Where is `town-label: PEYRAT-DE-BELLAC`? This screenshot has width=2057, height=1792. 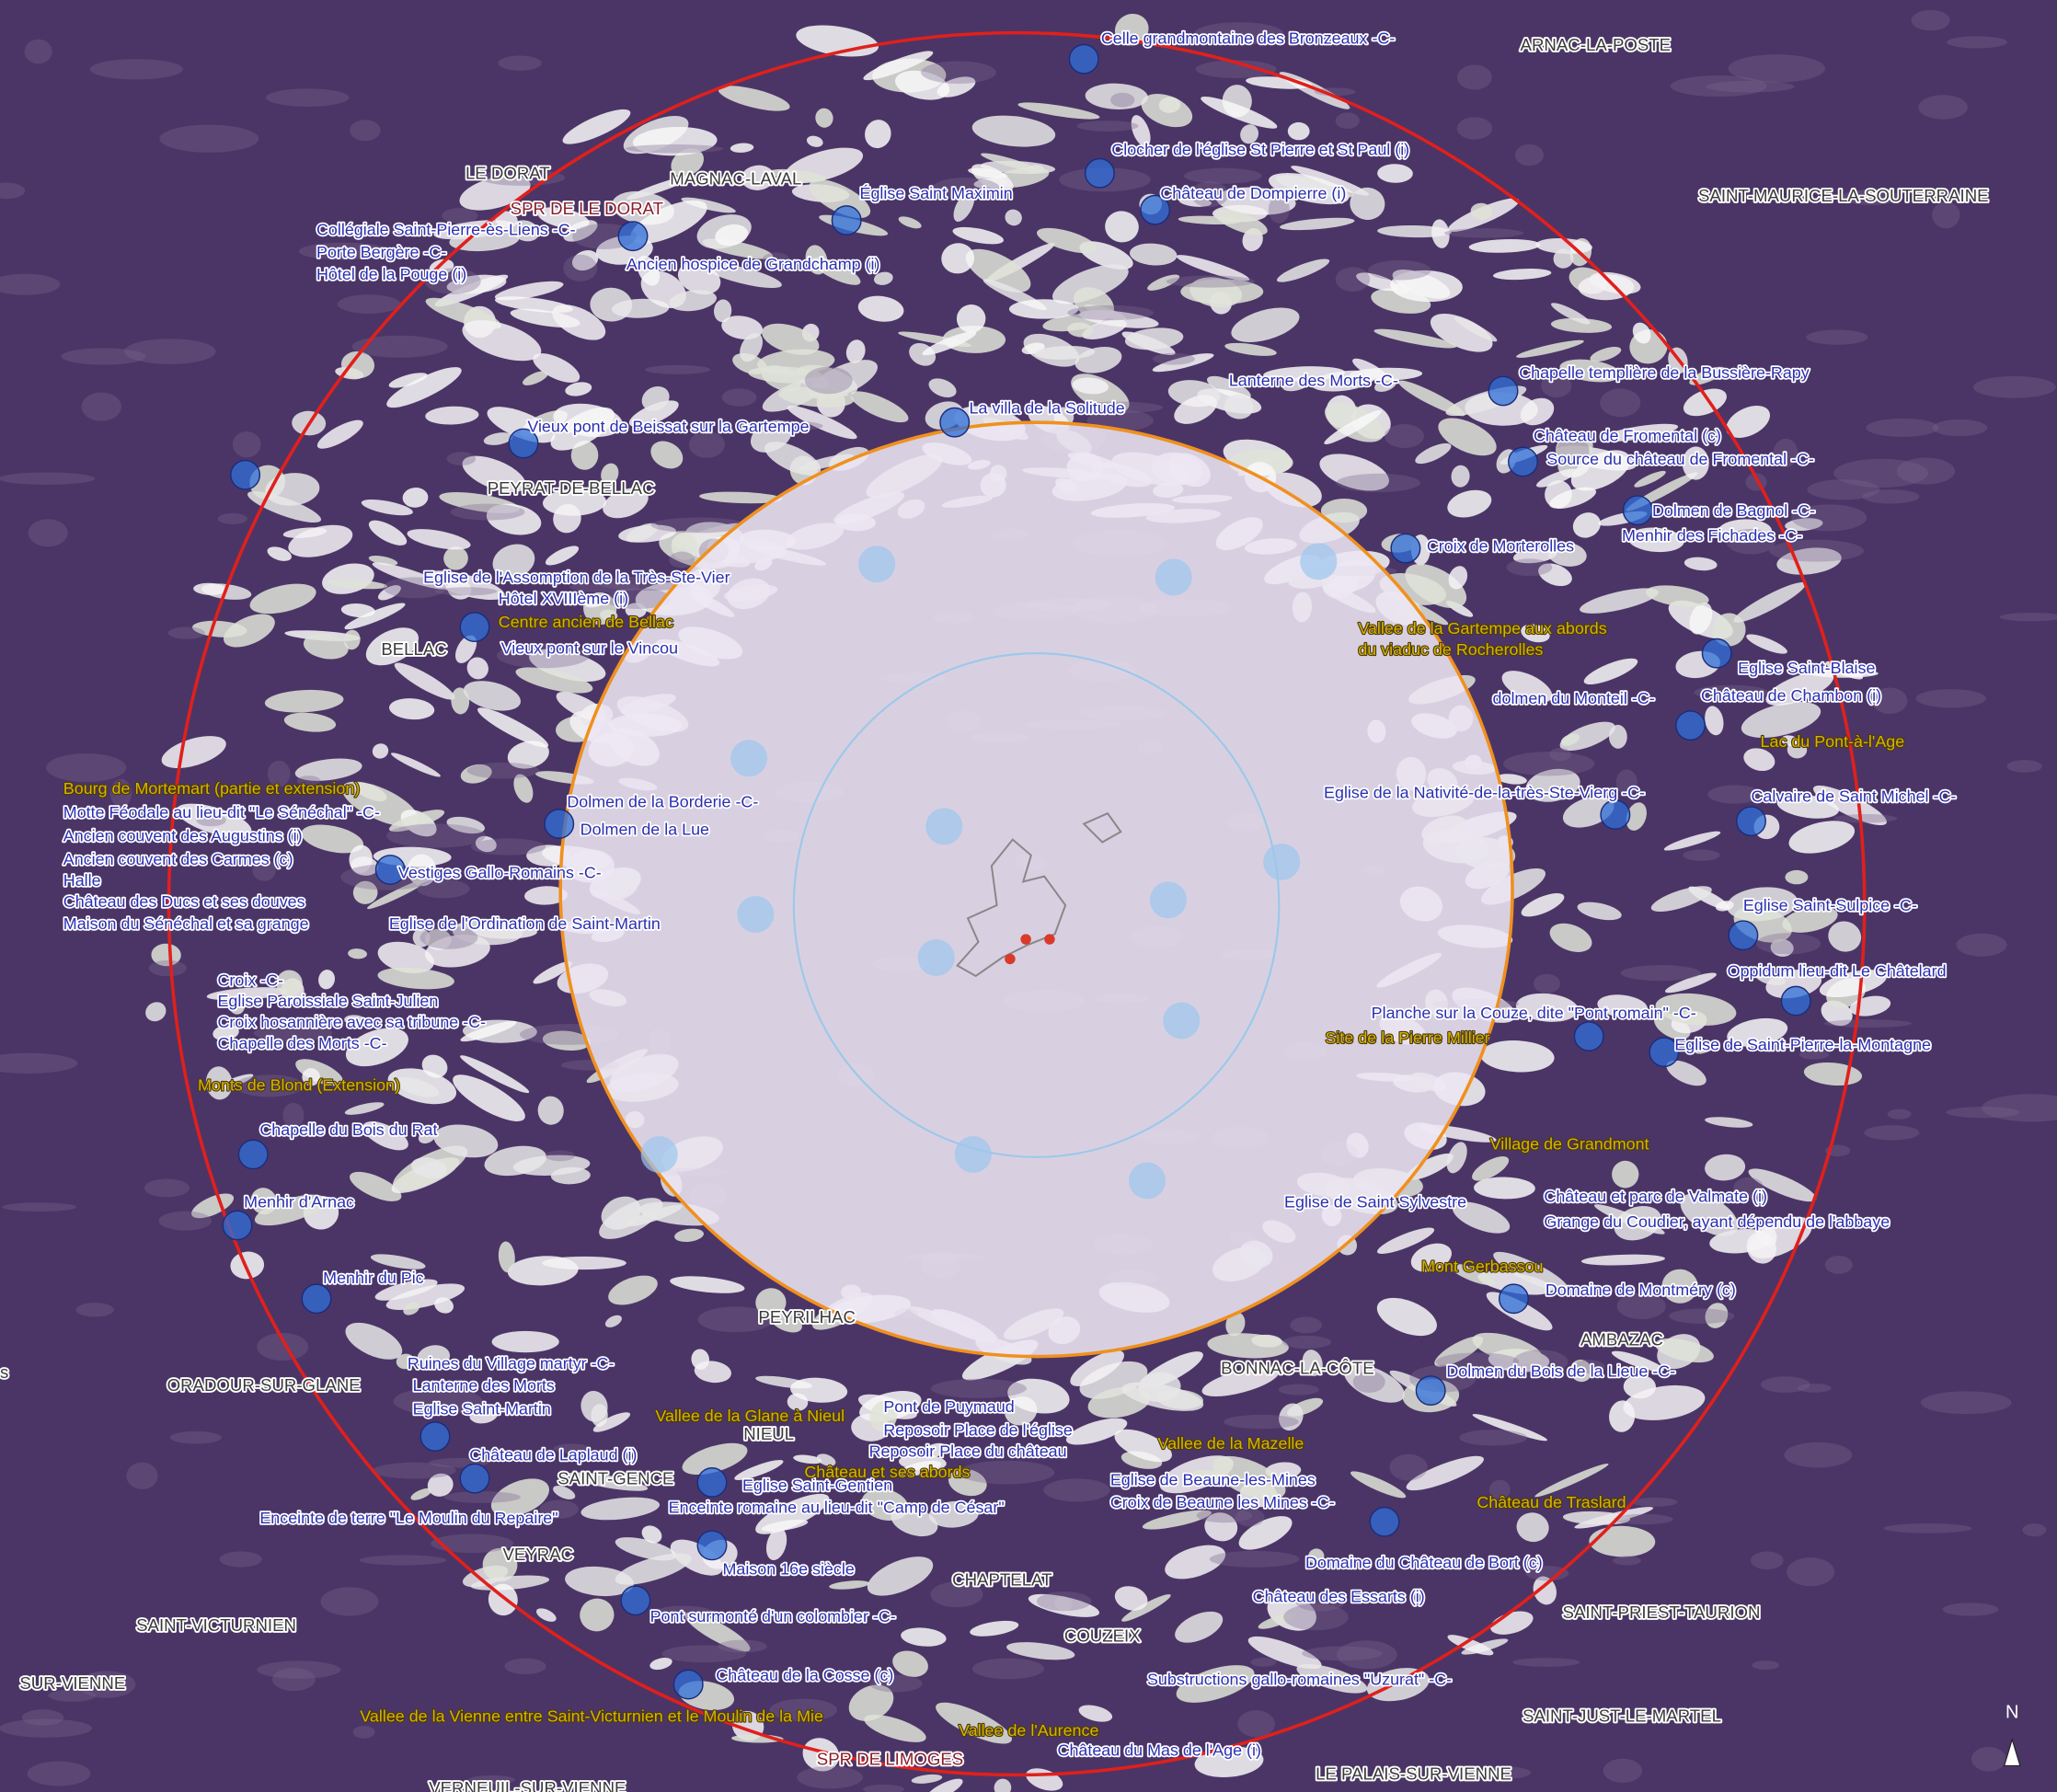 town-label: PEYRAT-DE-BELLAC is located at coordinates (571, 488).